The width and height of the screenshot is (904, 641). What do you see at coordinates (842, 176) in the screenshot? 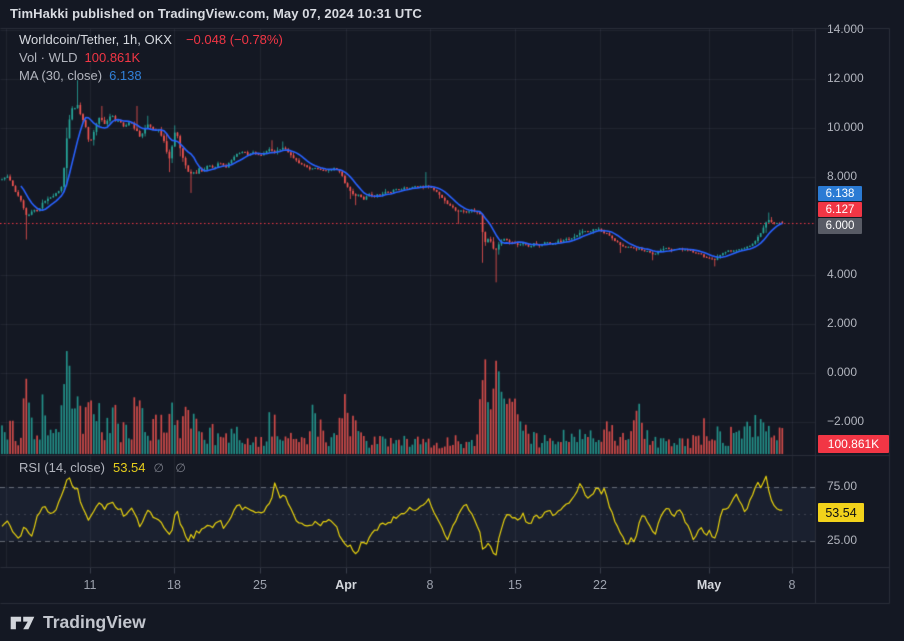
I see `price-axis-label: 8.000` at bounding box center [842, 176].